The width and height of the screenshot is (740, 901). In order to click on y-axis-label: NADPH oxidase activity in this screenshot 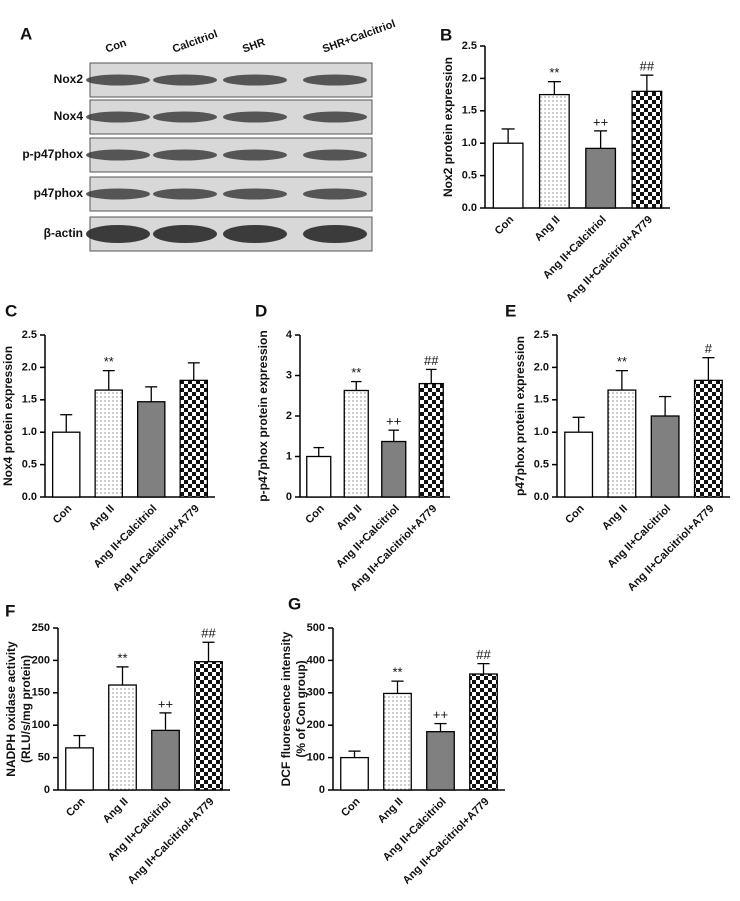, I will do `click(11, 709)`.